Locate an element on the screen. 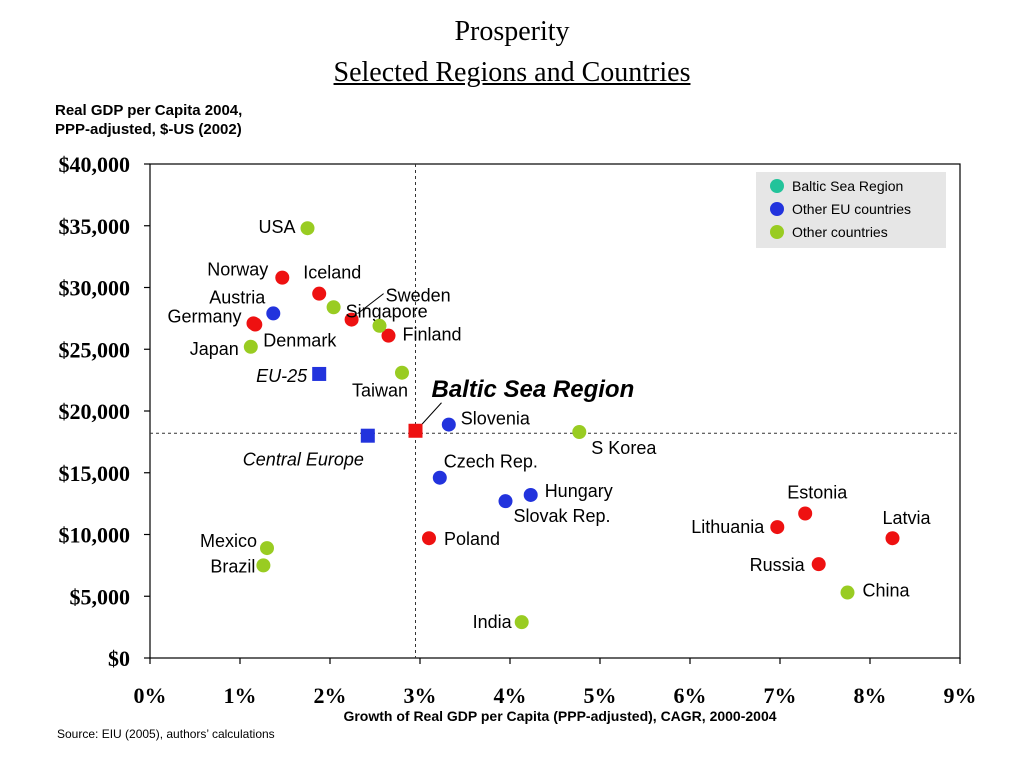  point-label-japan: Japan is located at coordinates (214, 349).